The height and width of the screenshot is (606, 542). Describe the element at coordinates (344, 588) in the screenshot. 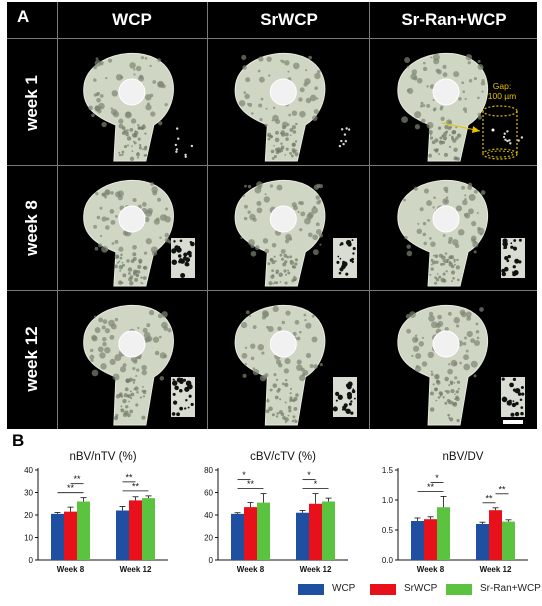

I see `legend-label: WCP` at that location.